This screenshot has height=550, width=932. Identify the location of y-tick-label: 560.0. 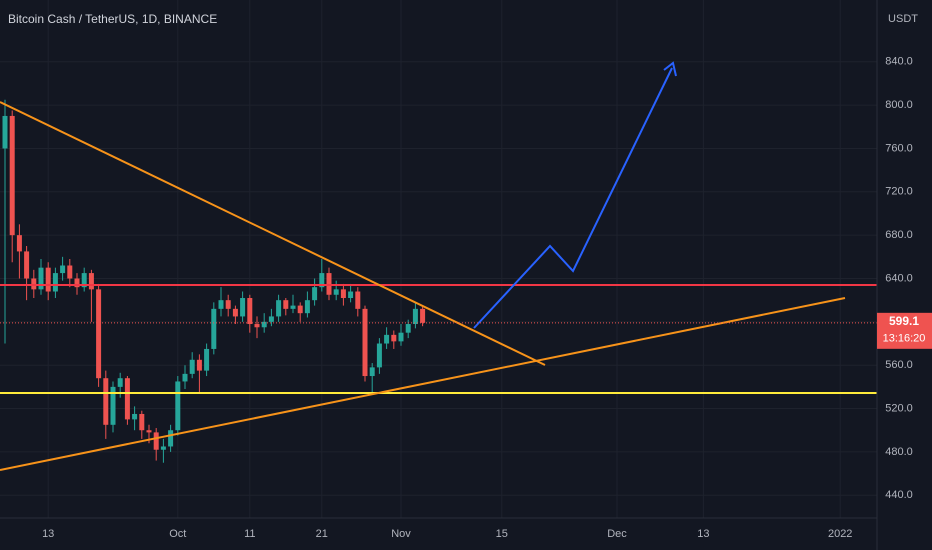
(899, 365).